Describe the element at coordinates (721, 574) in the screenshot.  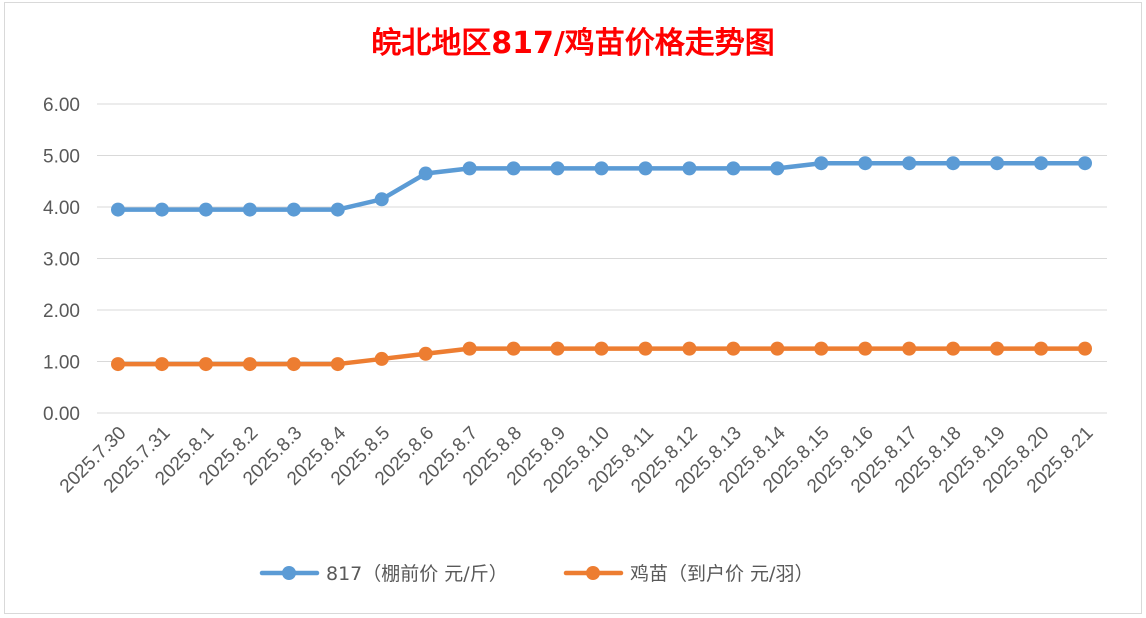
I see `legend-label: 鸡苗（到户价 元/羽）` at that location.